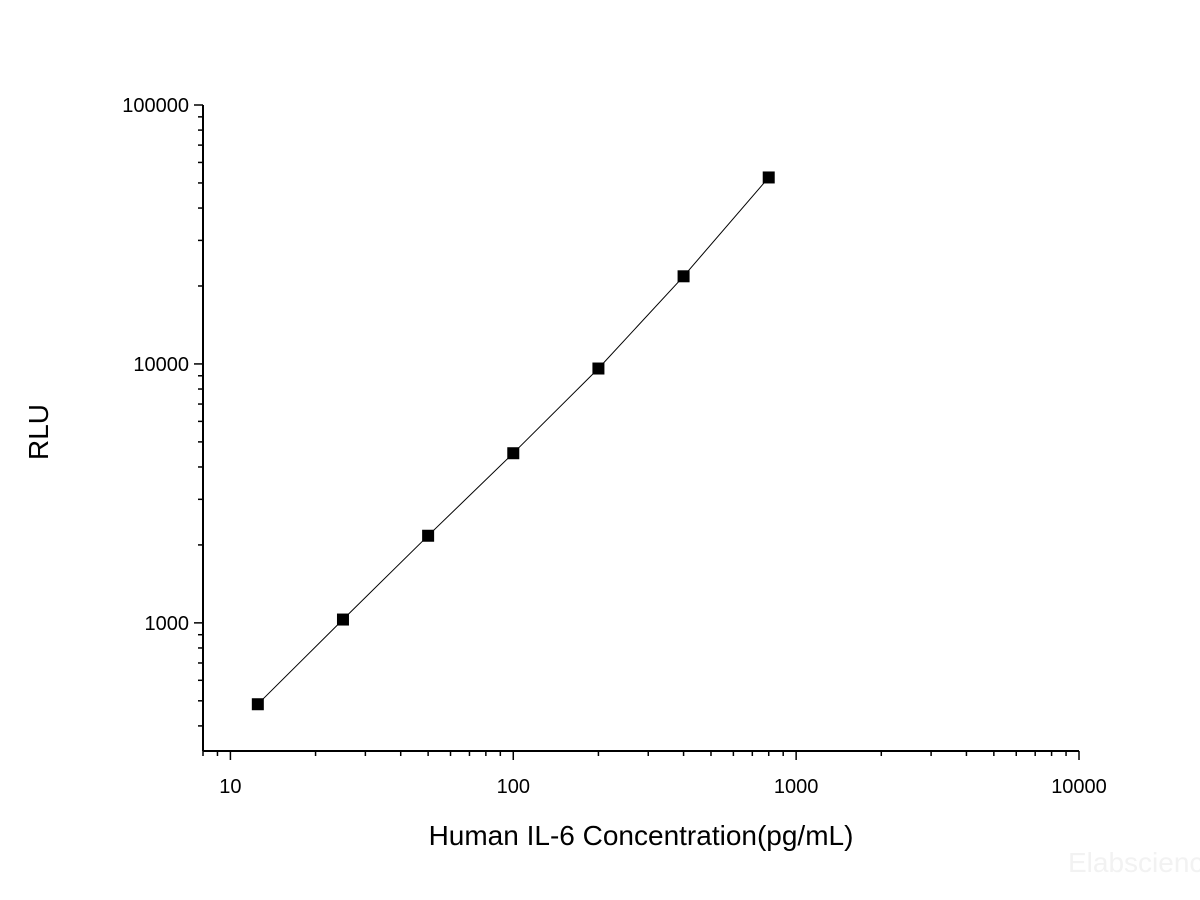  I want to click on x-axis-title: Human IL-6 Concentration(pg/mL), so click(641, 835).